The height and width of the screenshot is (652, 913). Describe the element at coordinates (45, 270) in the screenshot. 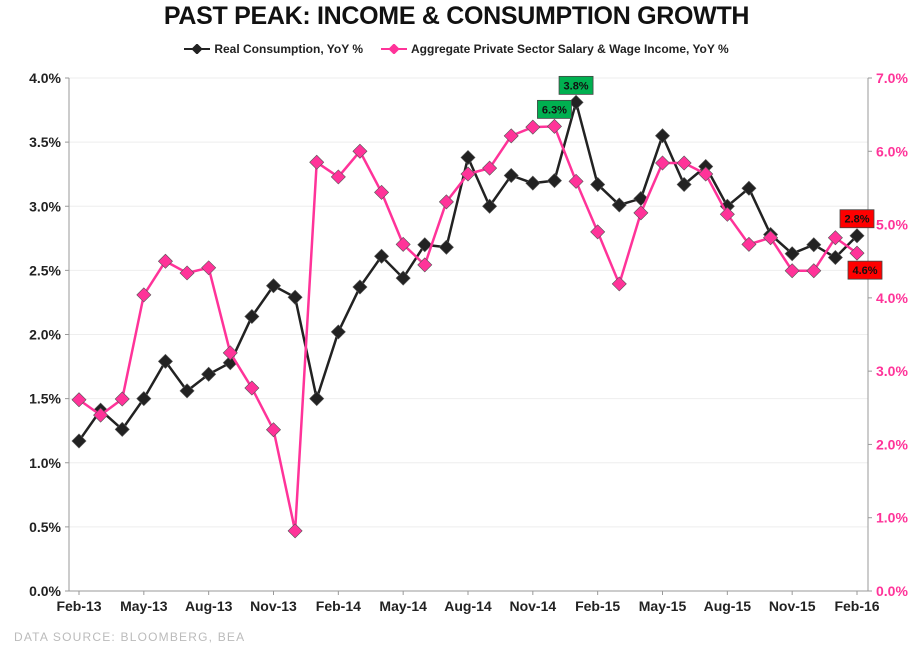

I see `y-left-tick-label: 2.5%` at that location.